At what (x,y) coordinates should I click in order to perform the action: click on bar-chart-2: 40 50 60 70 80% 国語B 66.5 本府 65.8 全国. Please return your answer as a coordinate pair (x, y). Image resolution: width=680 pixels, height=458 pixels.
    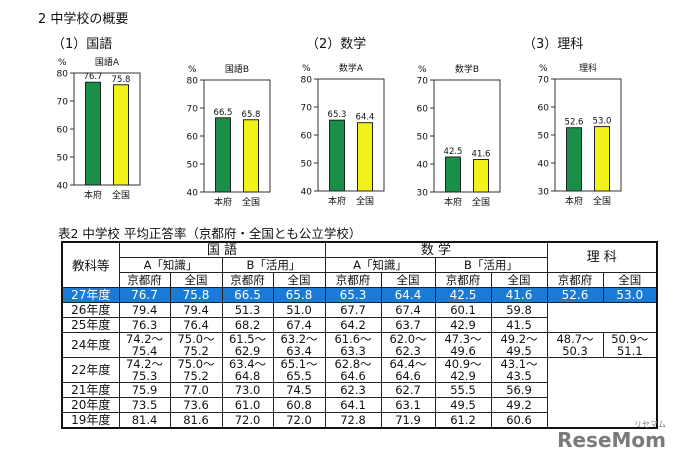
    Looking at the image, I should click on (229, 135).